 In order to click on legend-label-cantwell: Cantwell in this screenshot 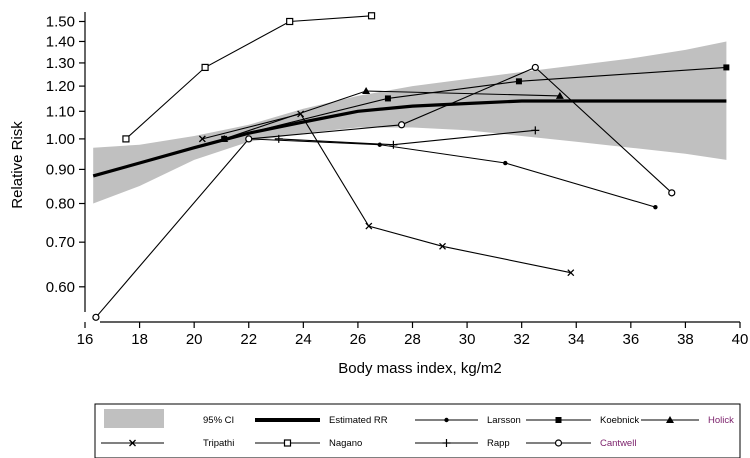, I will do `click(618, 443)`.